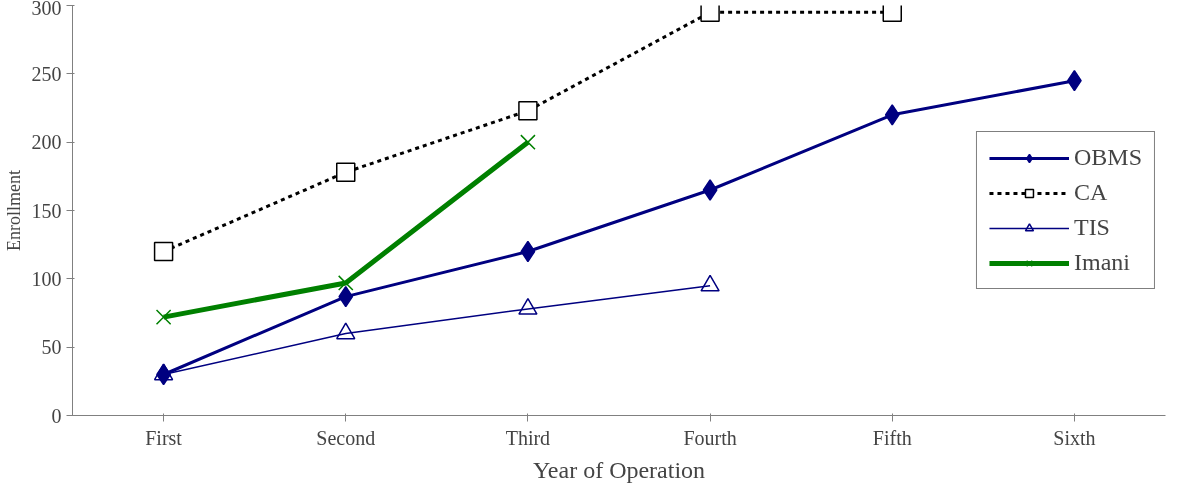  I want to click on x-tick-label: First, so click(164, 437).